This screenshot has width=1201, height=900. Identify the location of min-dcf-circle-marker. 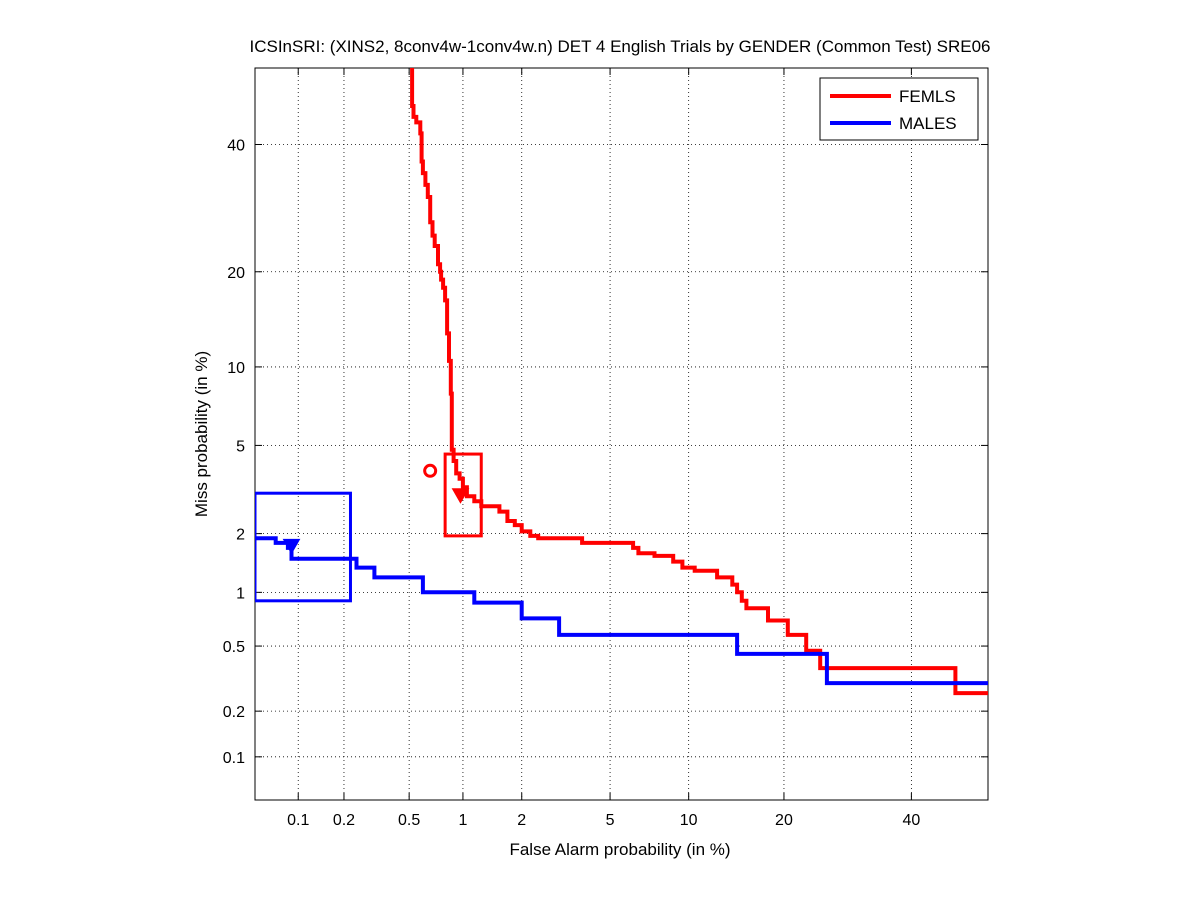
(430, 470).